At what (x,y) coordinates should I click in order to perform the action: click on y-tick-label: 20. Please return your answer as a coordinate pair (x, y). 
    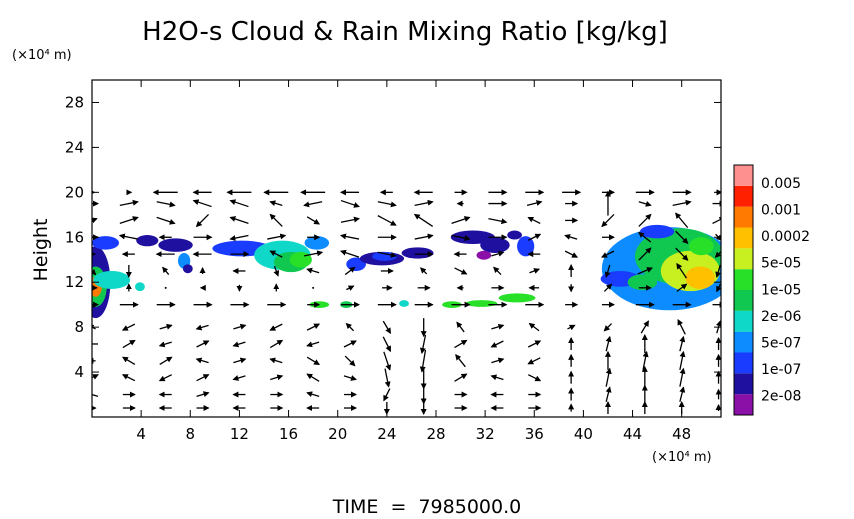
    Looking at the image, I should click on (74, 192).